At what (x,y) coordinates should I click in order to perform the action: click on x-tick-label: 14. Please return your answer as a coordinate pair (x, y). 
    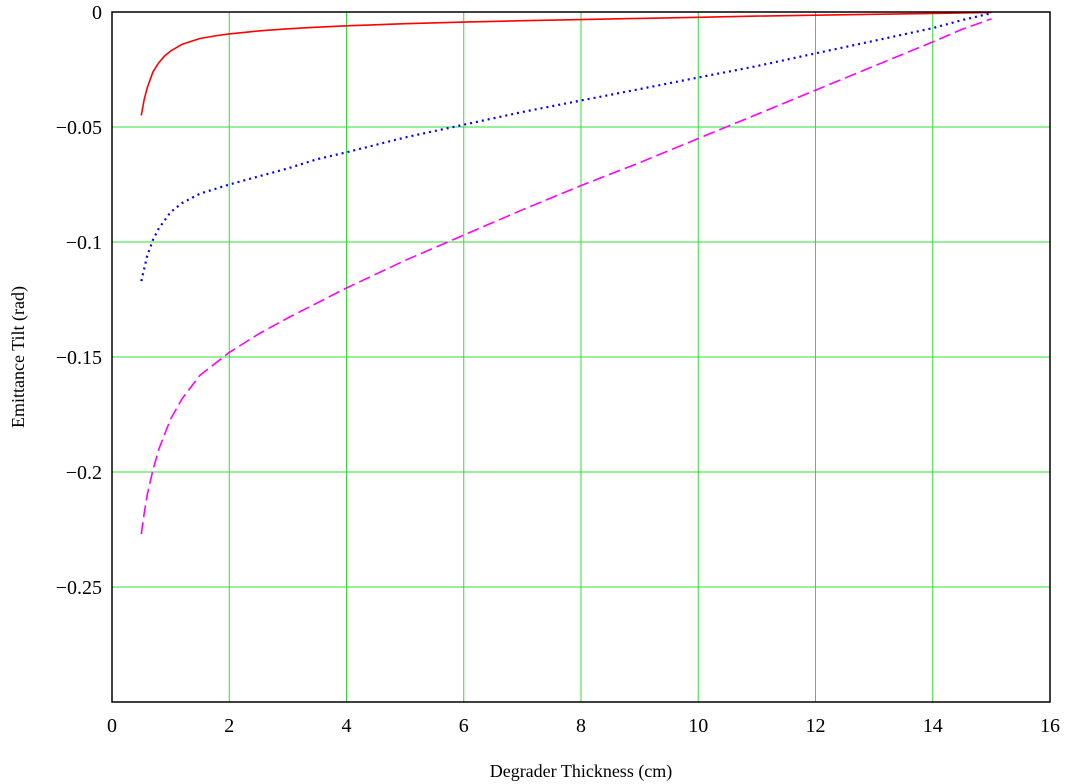
    Looking at the image, I should click on (933, 726).